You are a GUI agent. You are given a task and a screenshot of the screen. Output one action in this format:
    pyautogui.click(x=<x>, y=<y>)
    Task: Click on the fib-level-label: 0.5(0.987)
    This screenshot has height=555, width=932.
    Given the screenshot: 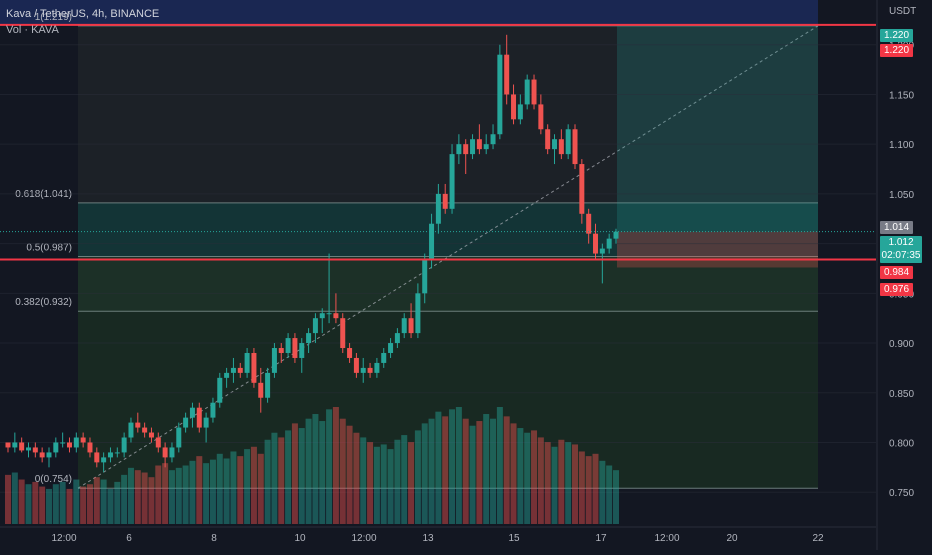 What is the action you would take?
    pyautogui.click(x=49, y=248)
    